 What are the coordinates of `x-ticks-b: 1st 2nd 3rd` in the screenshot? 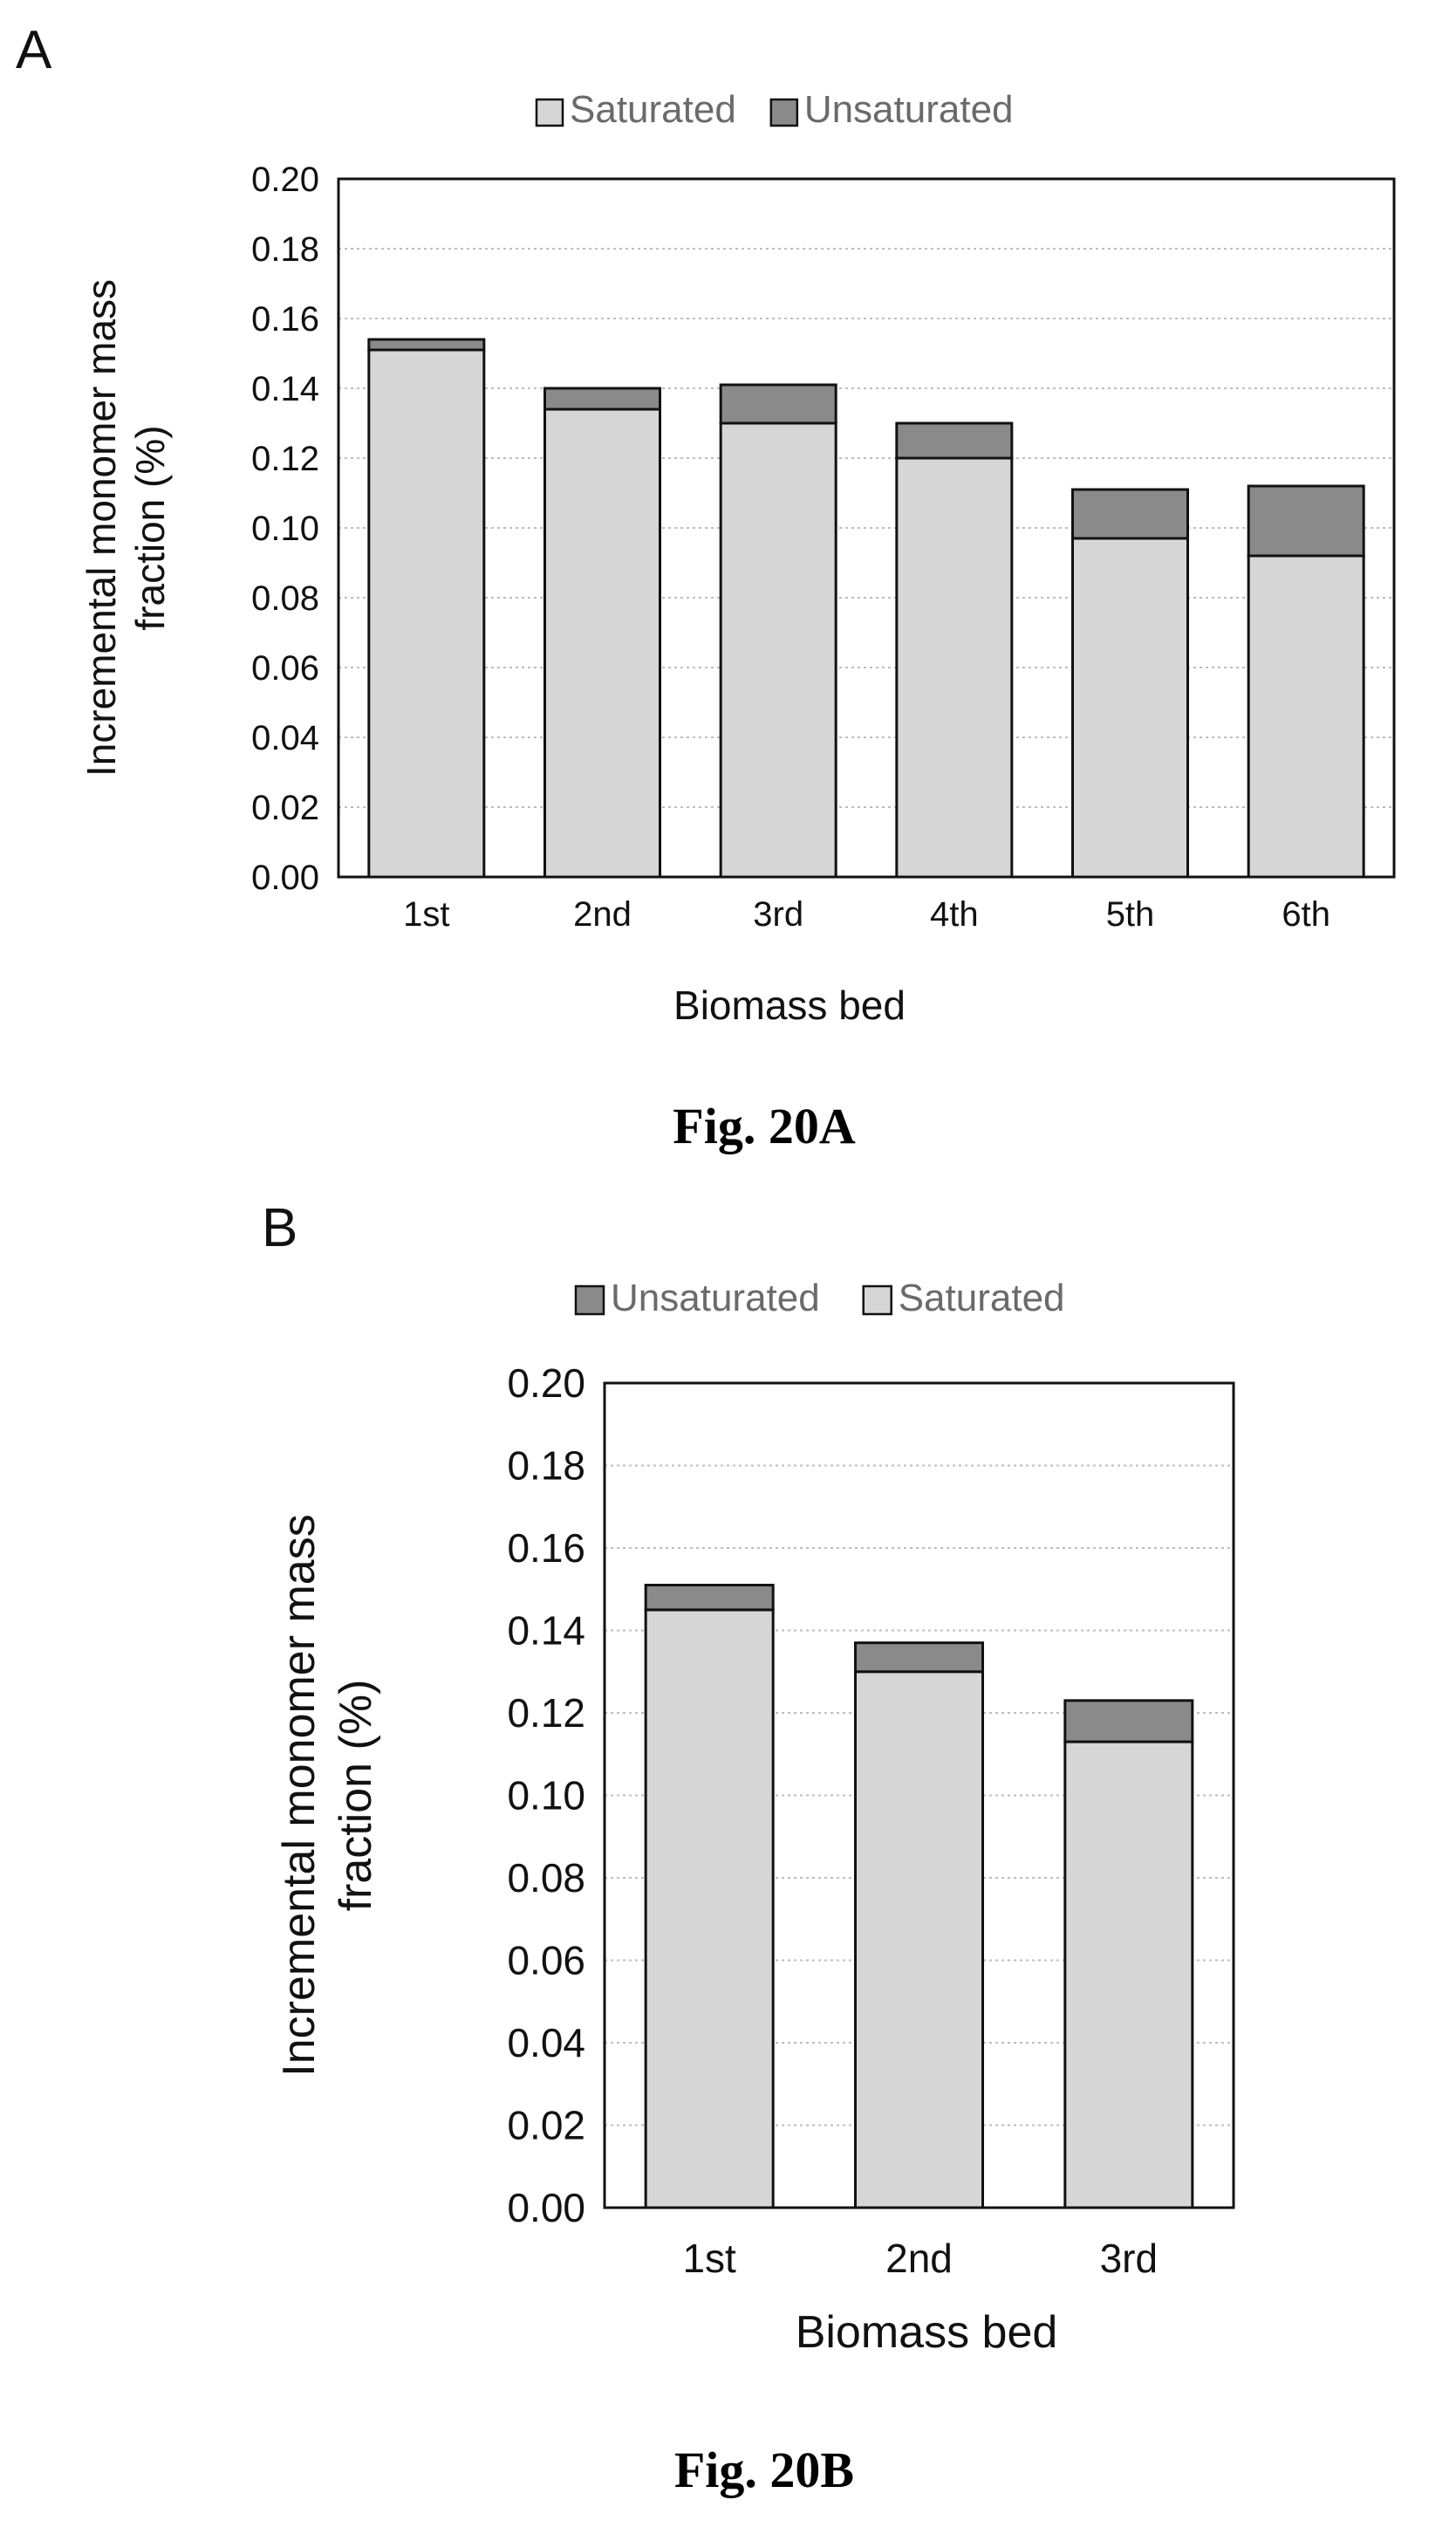 It's located at (920, 2258).